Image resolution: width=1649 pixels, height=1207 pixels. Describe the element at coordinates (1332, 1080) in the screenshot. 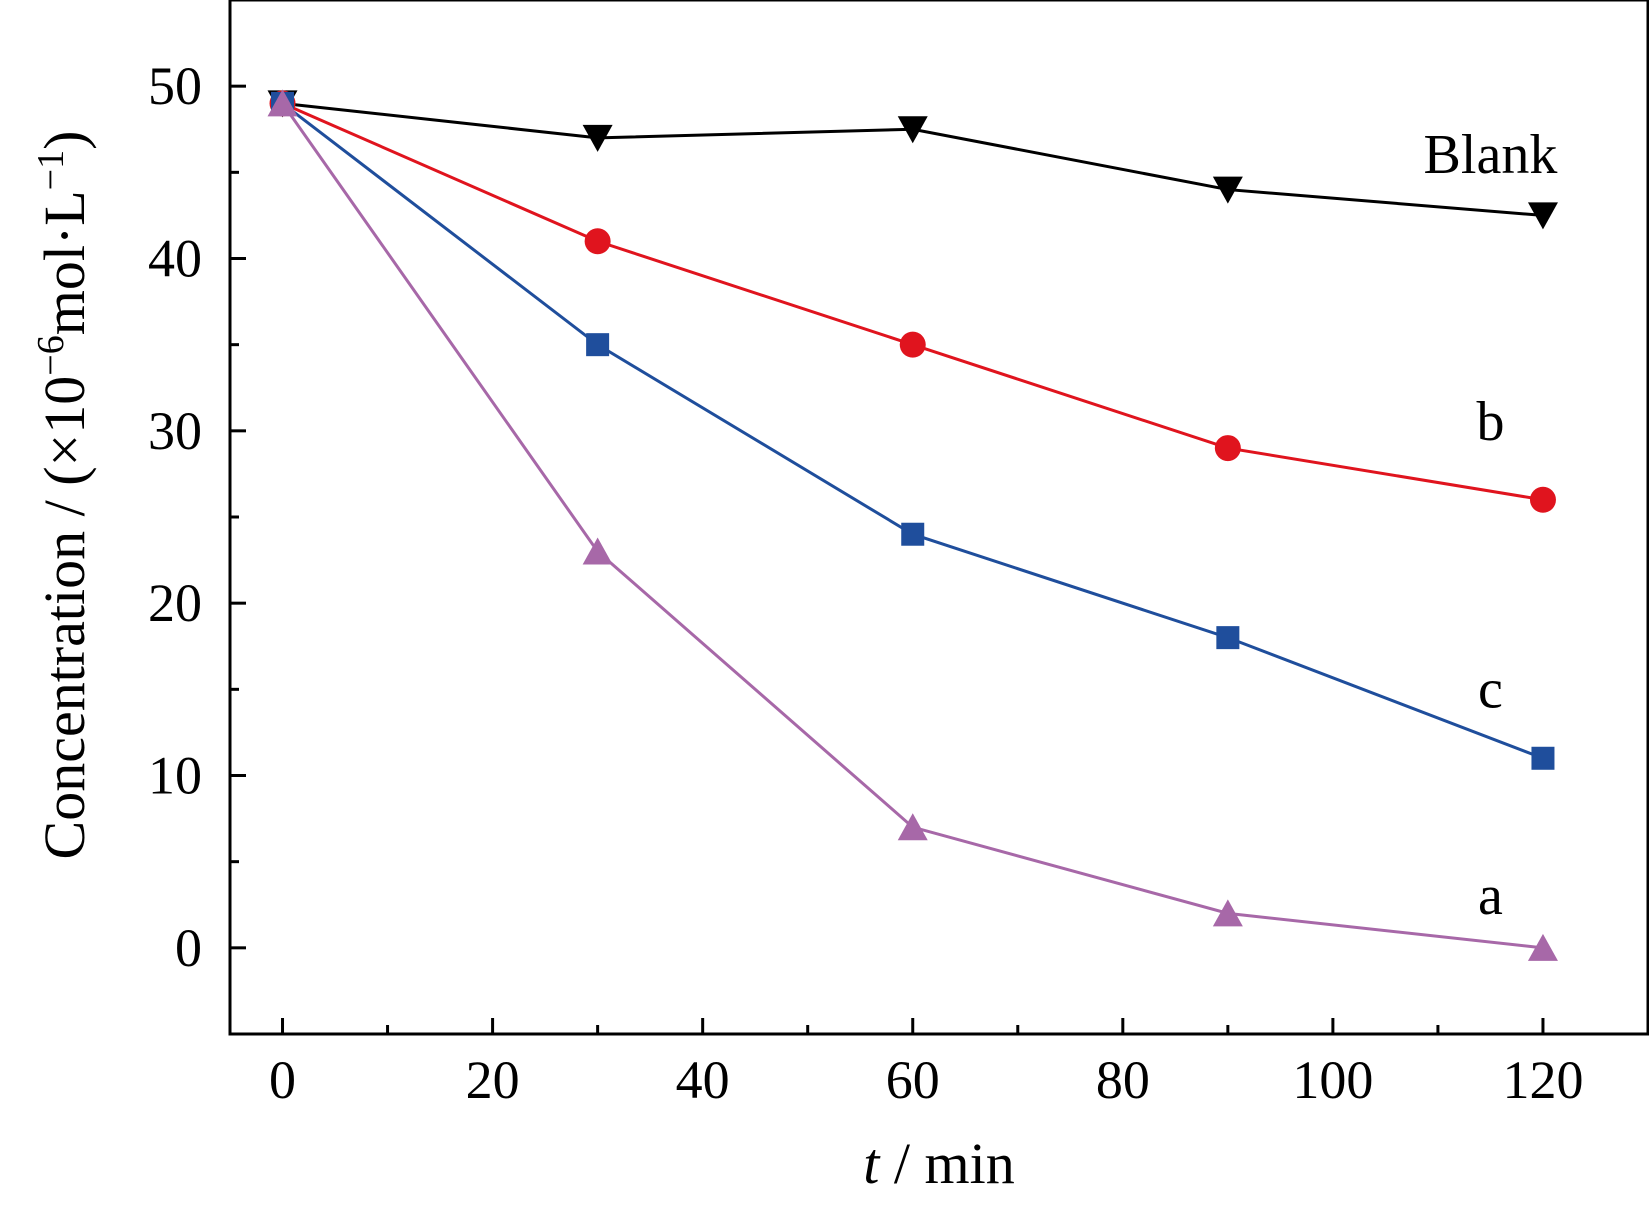

I see `x-tick-label: 100` at that location.